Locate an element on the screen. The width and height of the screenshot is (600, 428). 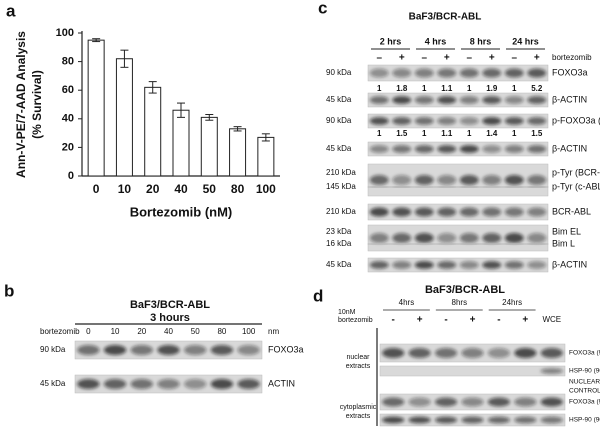
protein-label: FOXO3a is located at coordinates (570, 72).